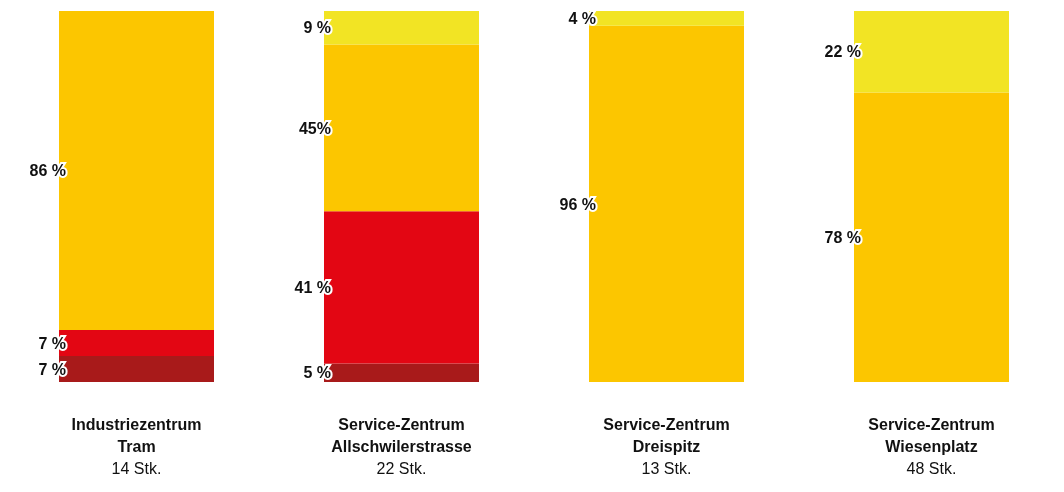  Describe the element at coordinates (312, 288) in the screenshot. I see `data-label: 41 %` at that location.